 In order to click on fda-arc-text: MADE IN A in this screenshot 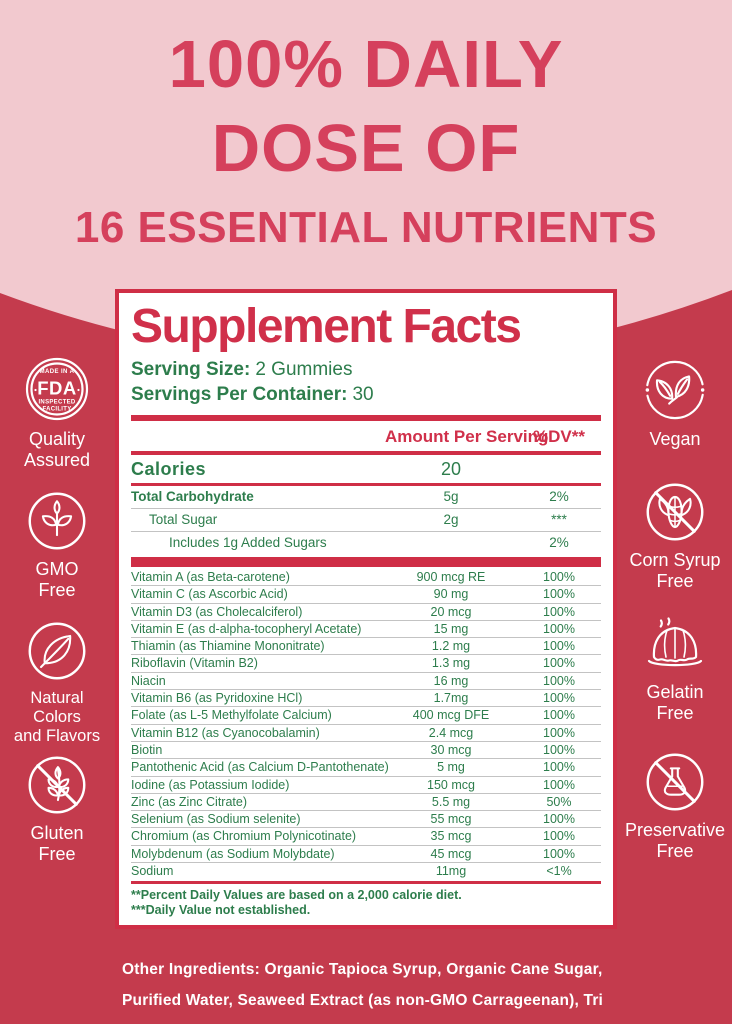, I will do `click(57, 372)`.